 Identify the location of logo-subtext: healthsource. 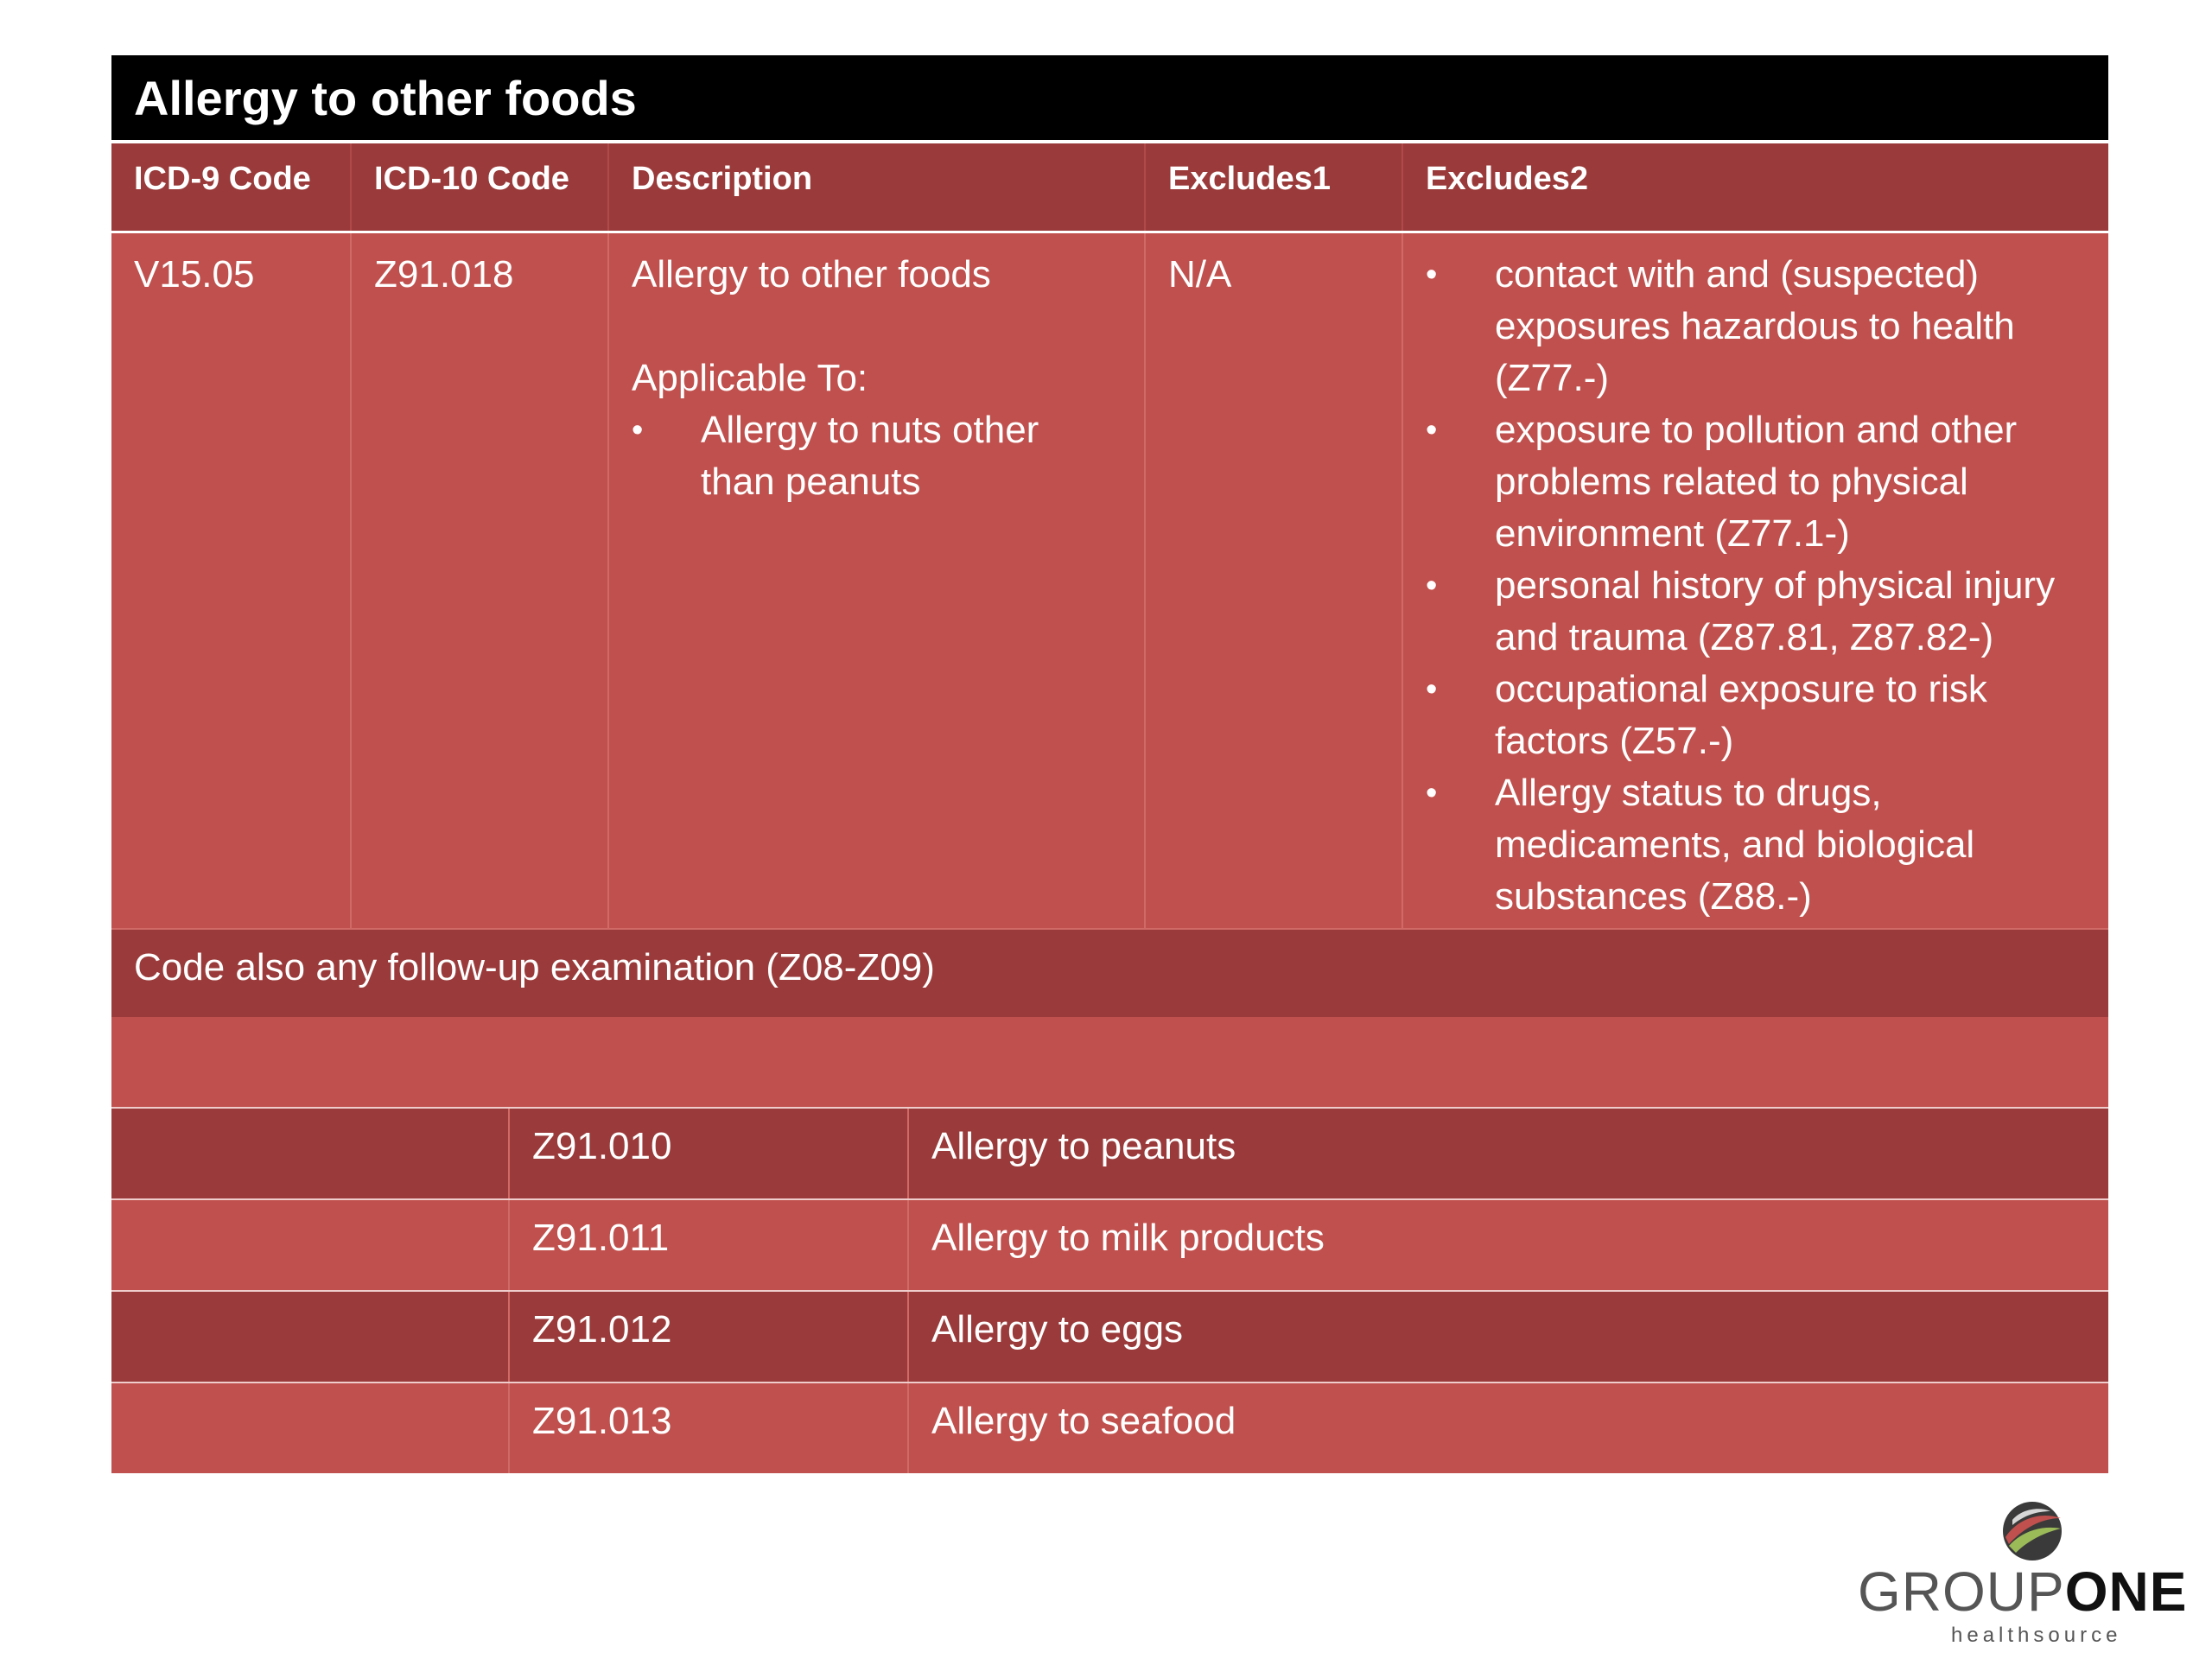
(2036, 1635).